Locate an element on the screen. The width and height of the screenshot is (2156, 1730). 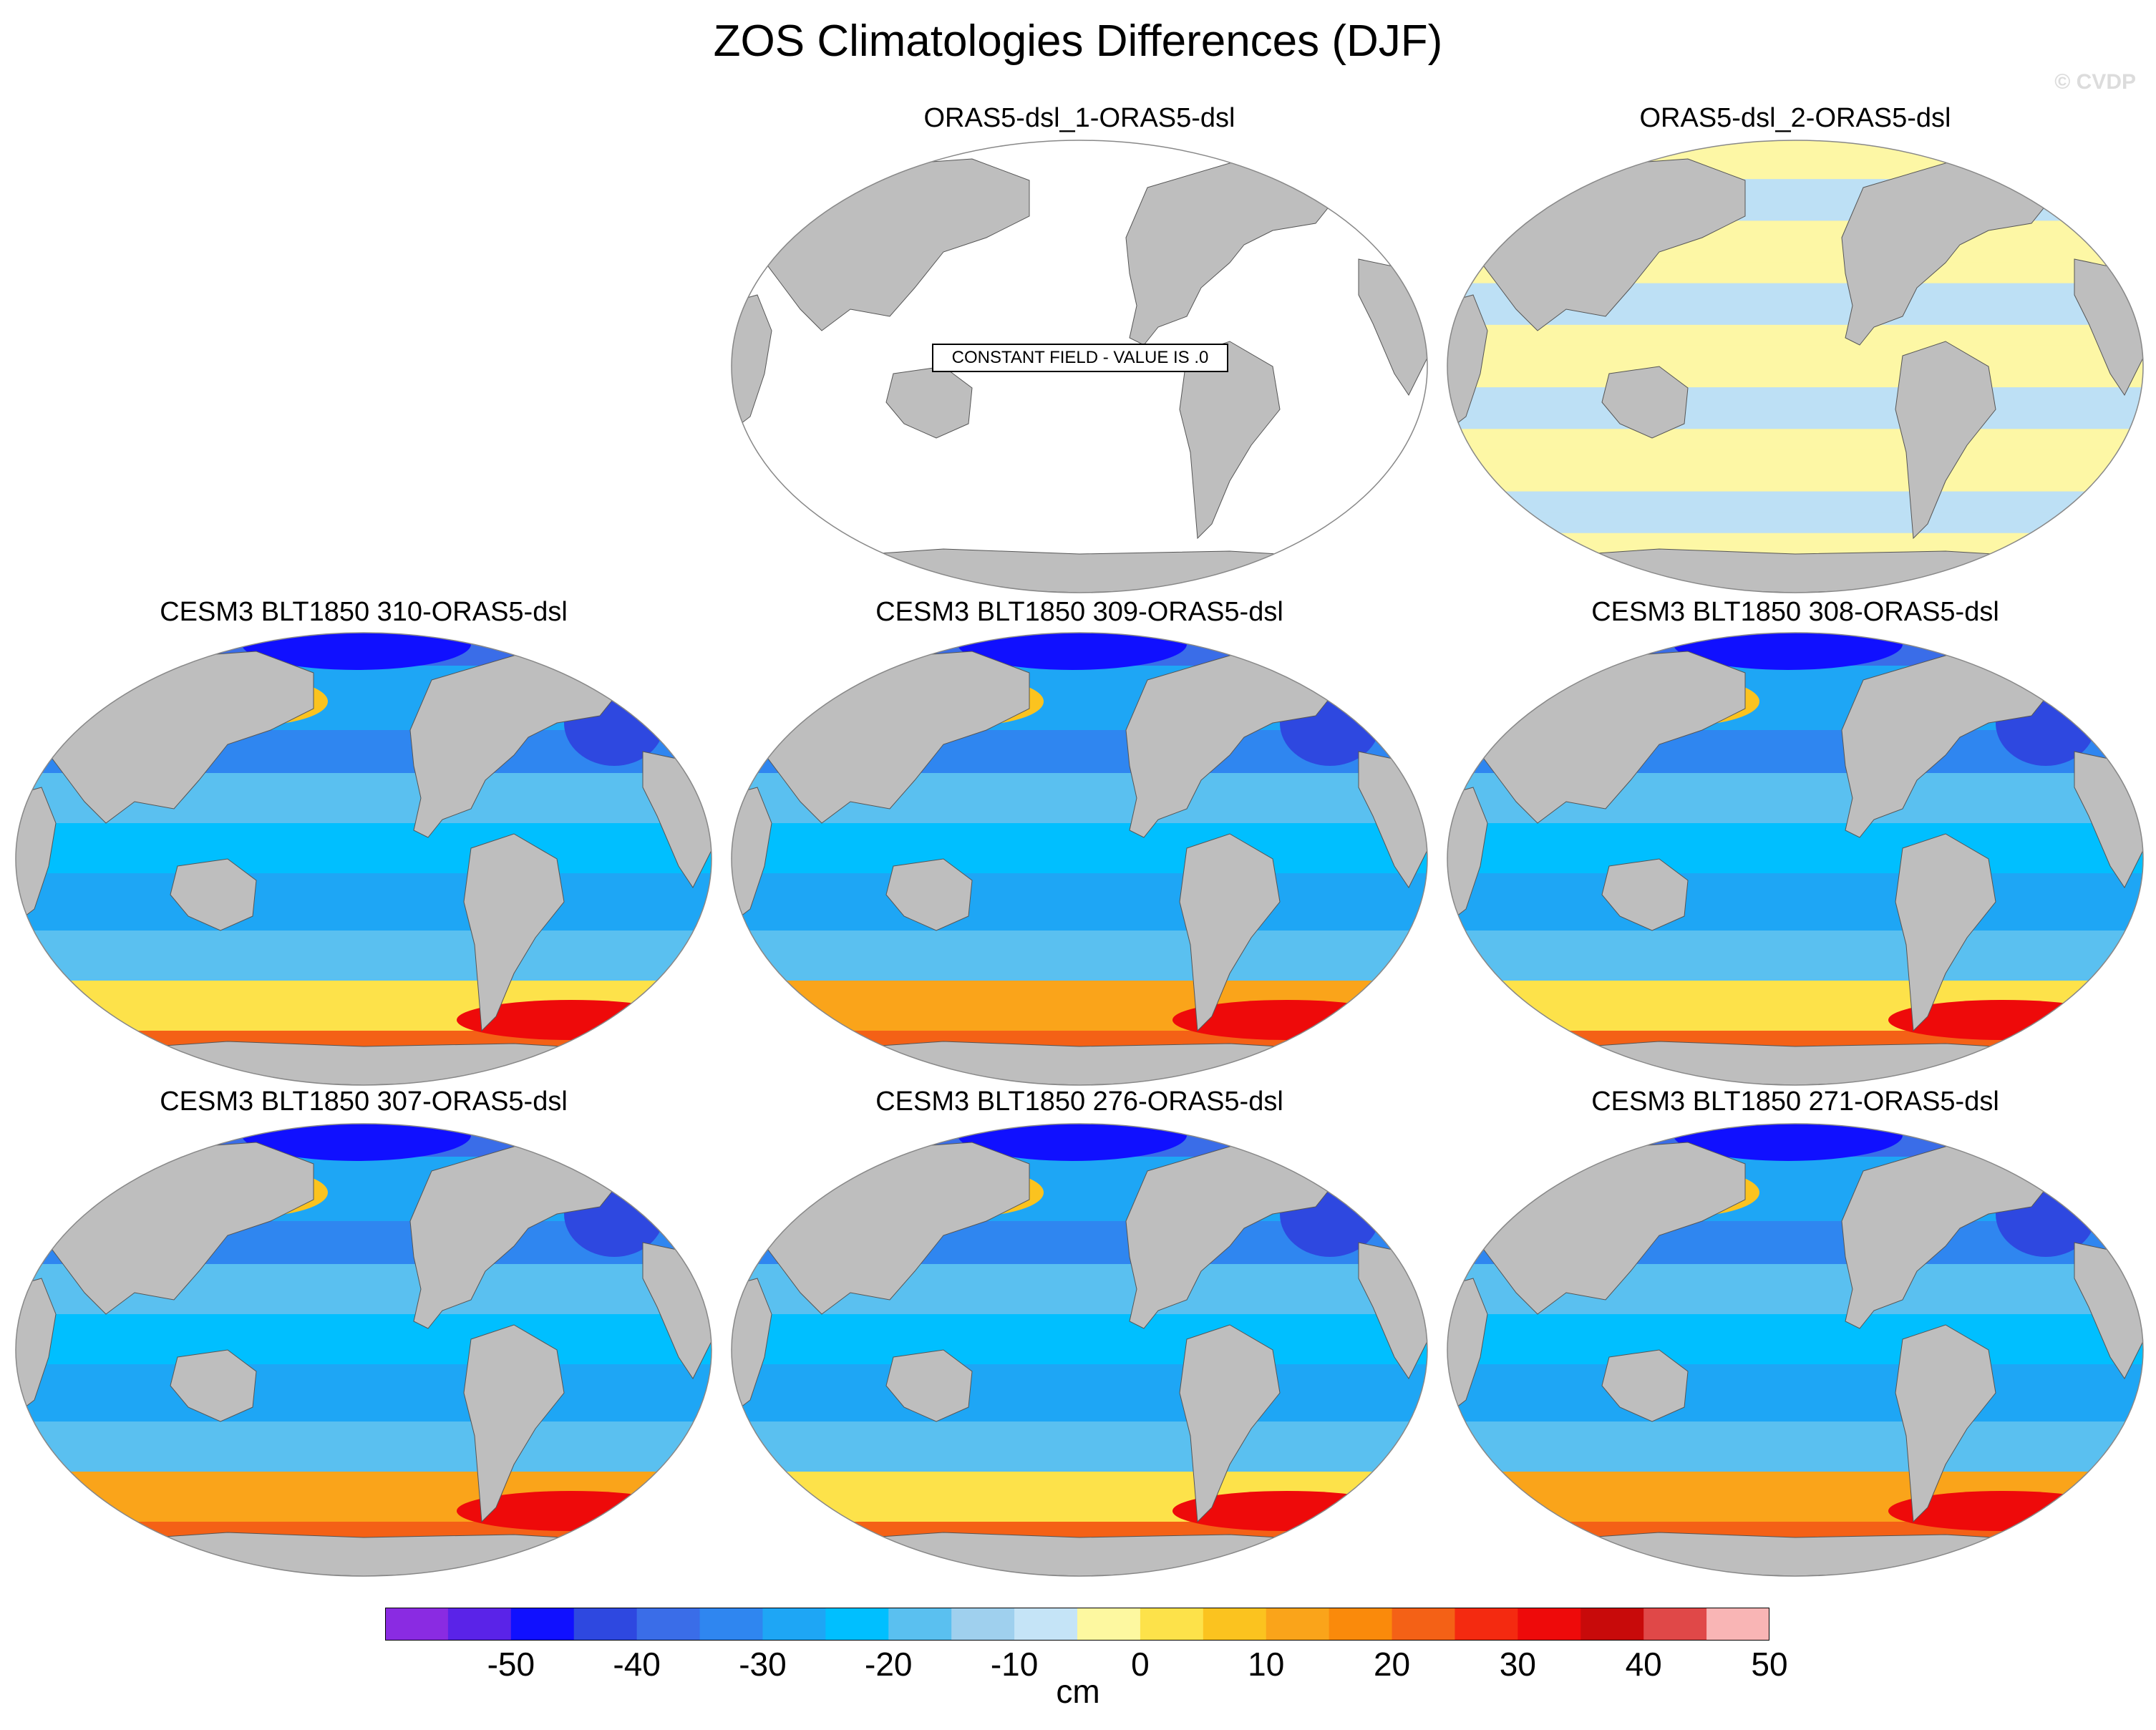
map-panel-p1 is located at coordinates (1080, 366).